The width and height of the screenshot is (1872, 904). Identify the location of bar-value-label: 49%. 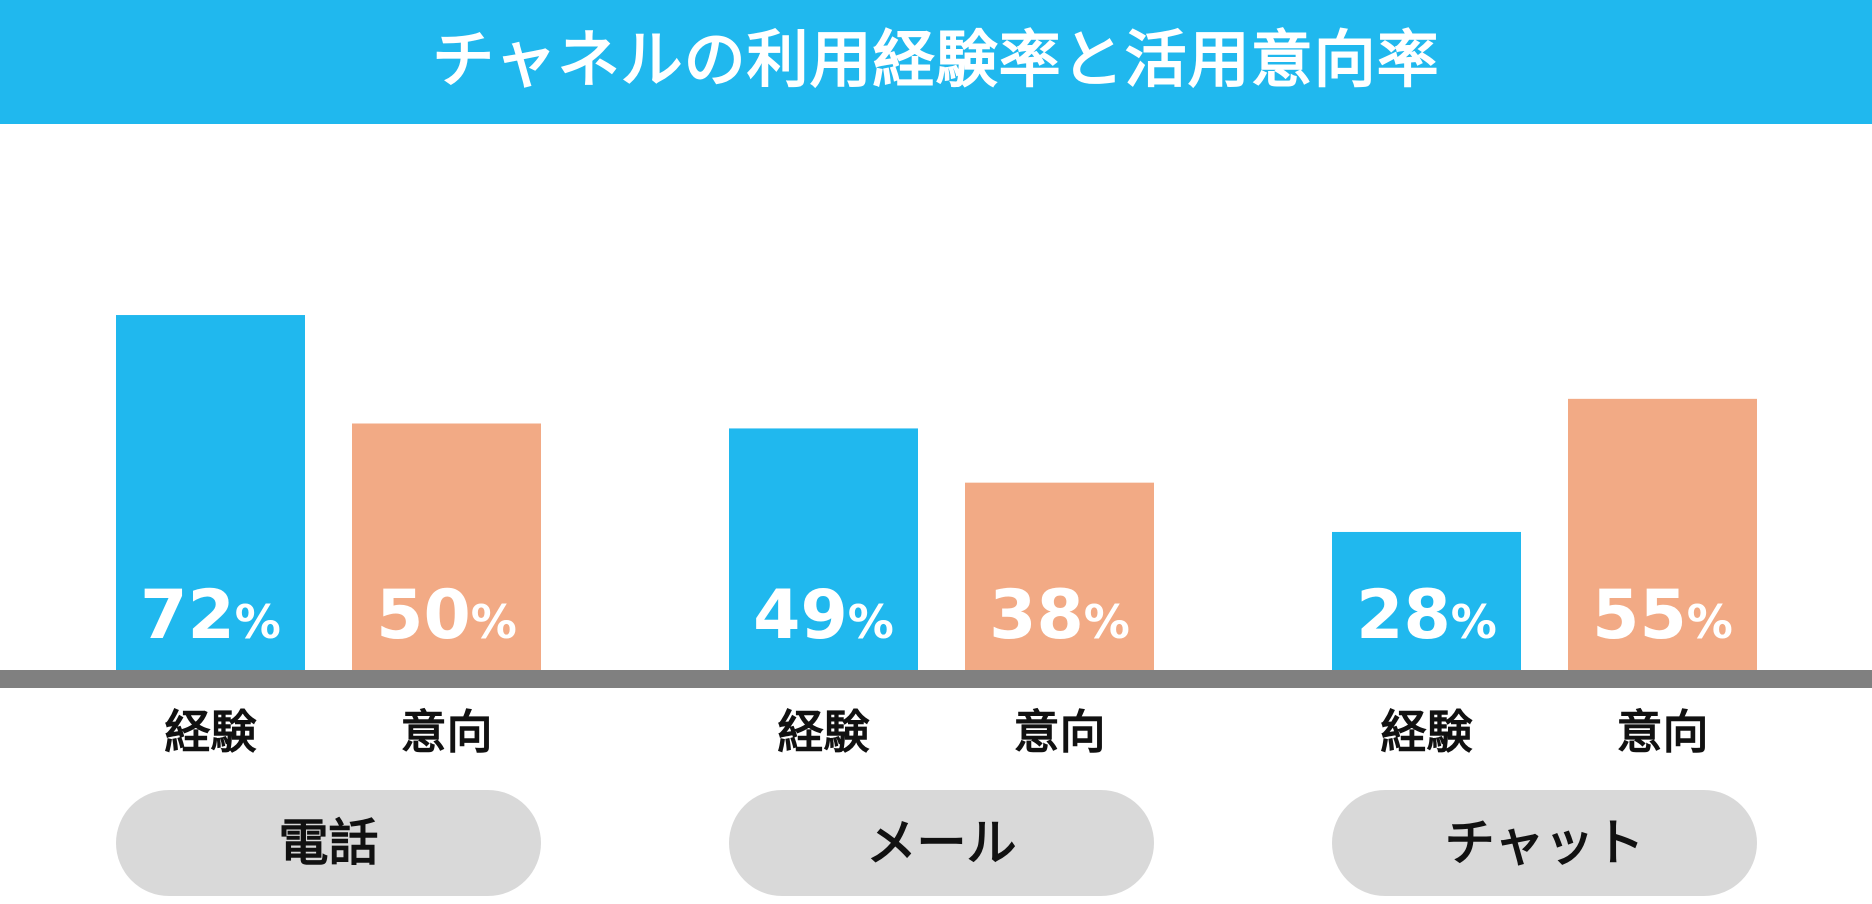
(823, 615).